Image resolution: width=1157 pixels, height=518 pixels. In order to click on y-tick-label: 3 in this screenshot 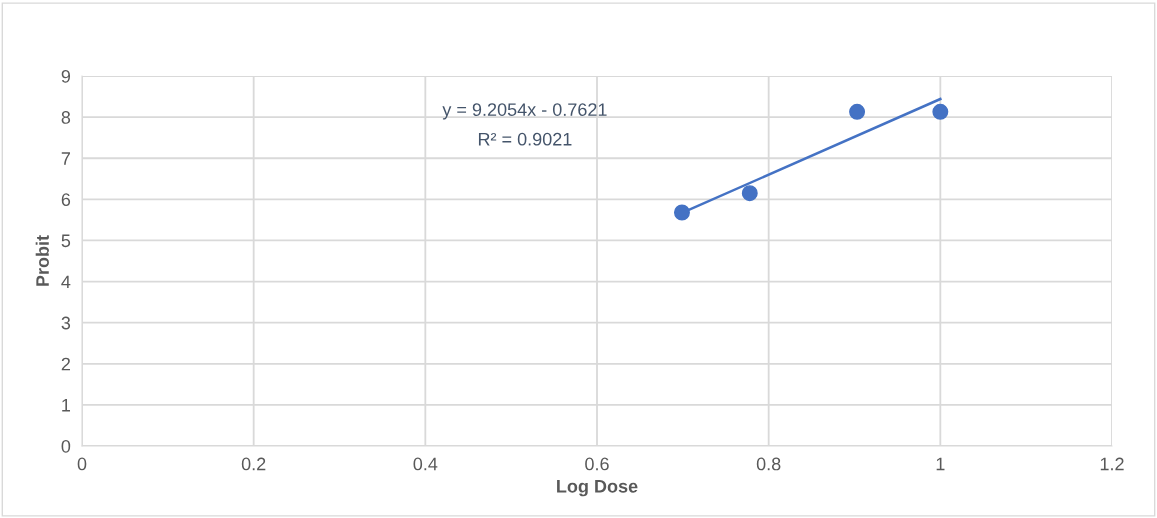, I will do `click(66, 323)`.